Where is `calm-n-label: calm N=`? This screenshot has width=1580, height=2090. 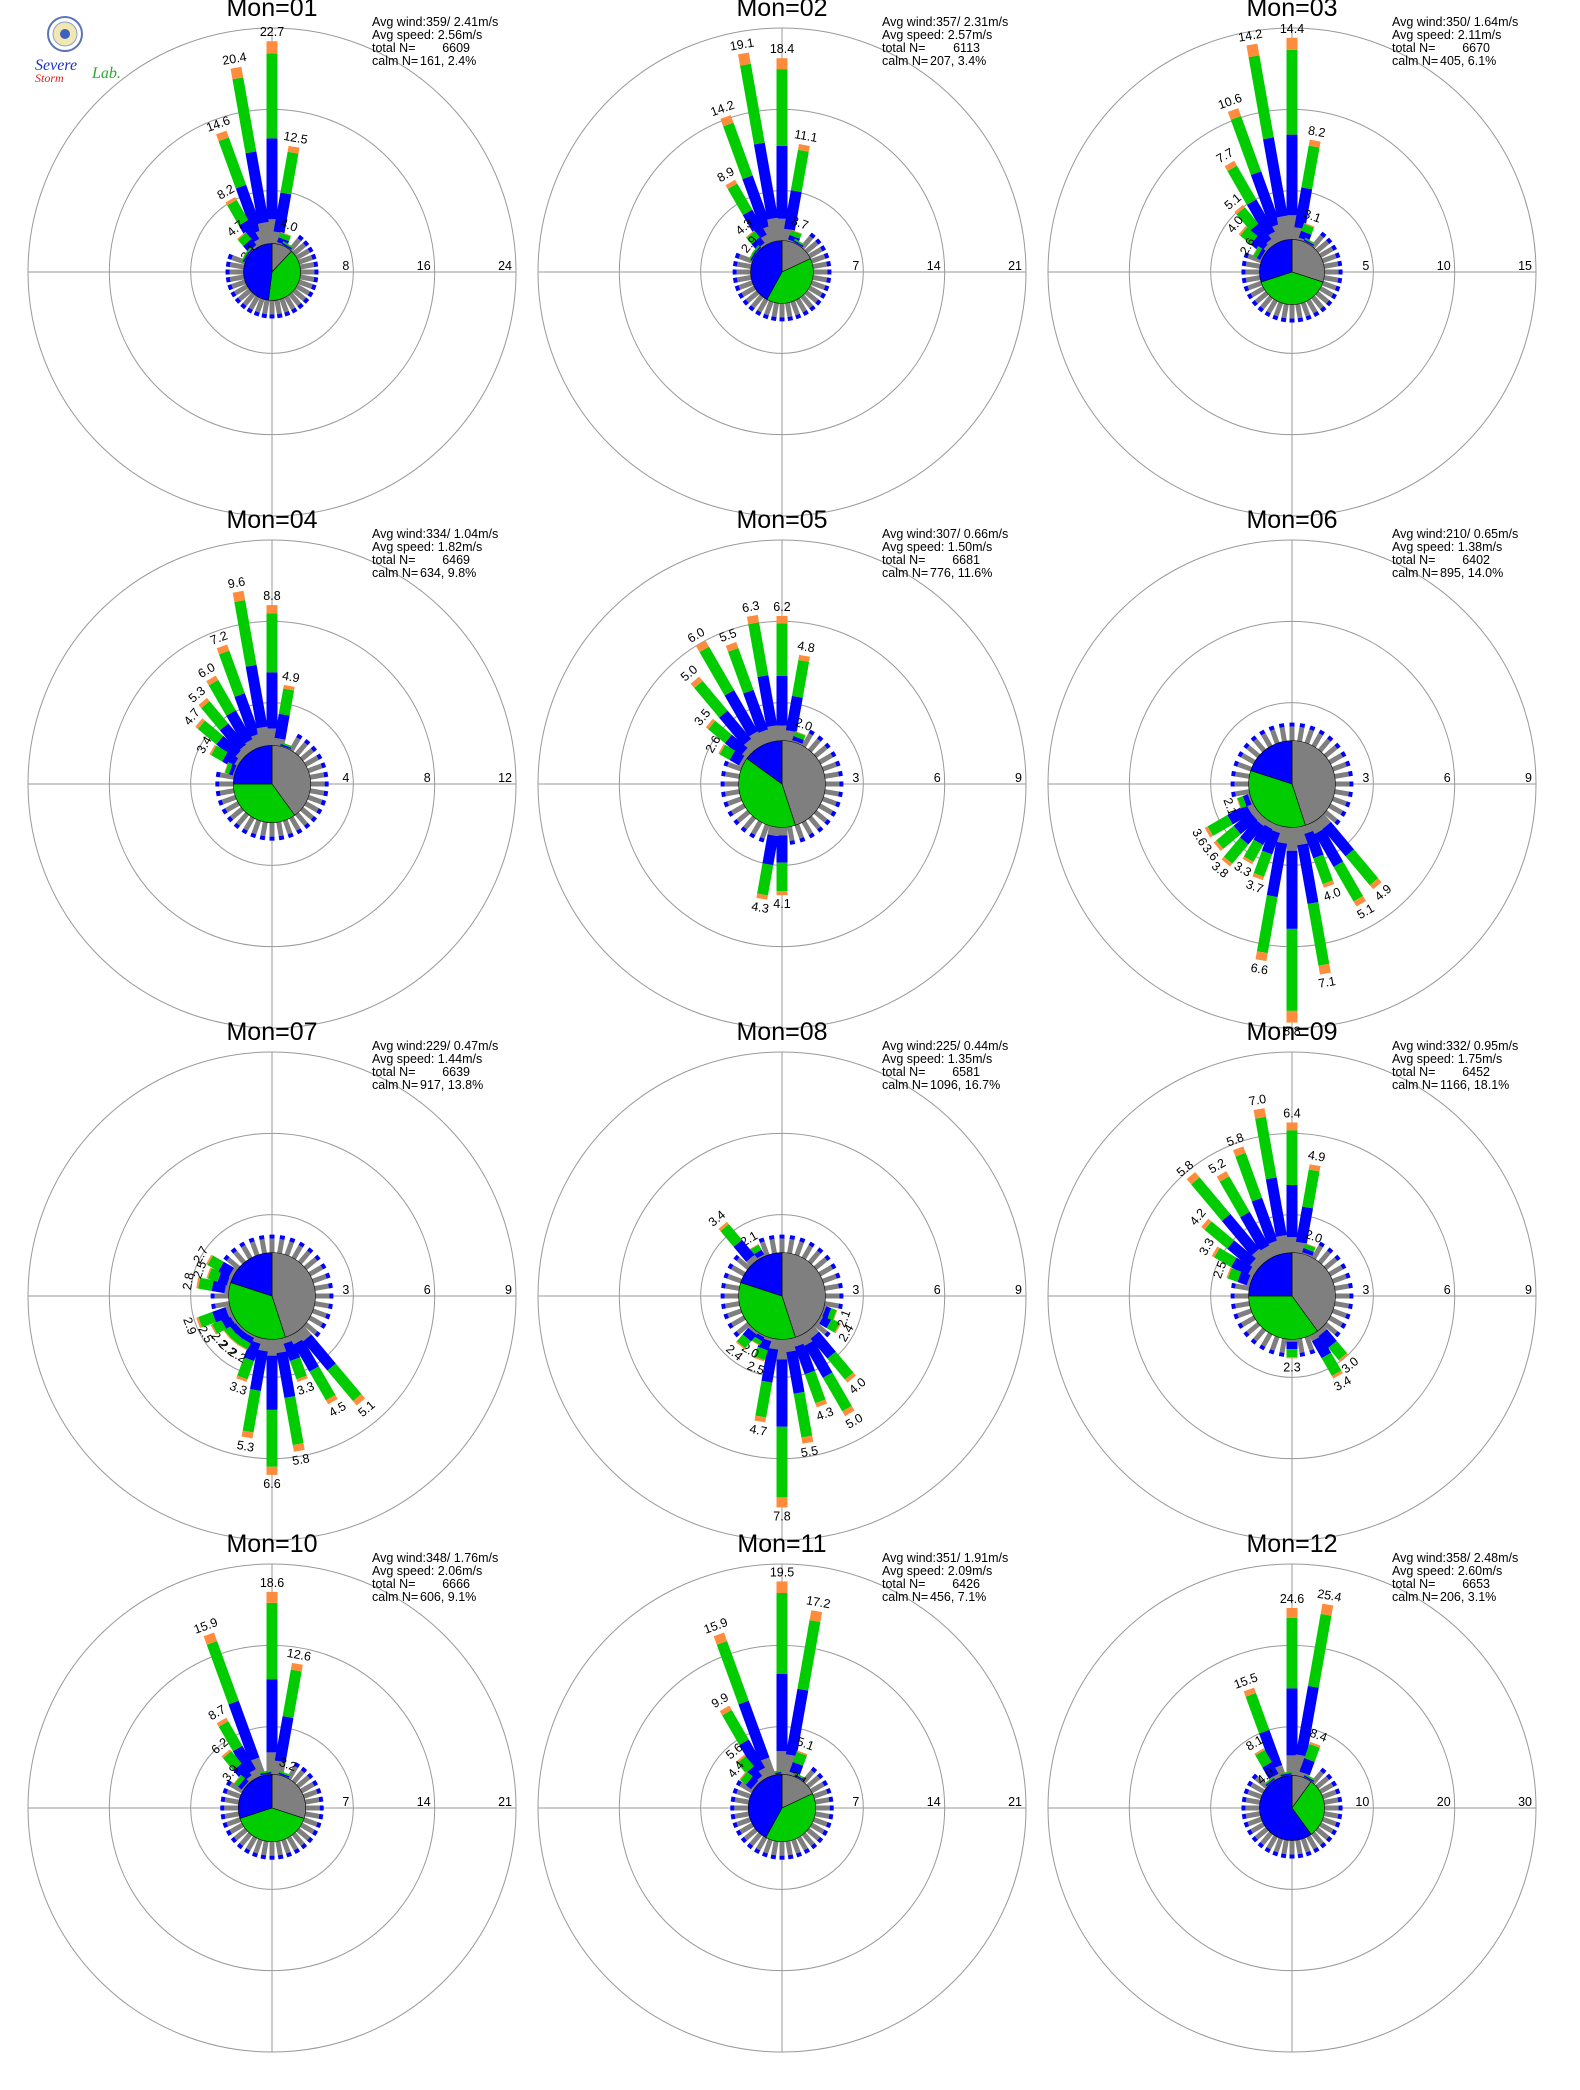 calm-n-label: calm N= is located at coordinates (1415, 1085).